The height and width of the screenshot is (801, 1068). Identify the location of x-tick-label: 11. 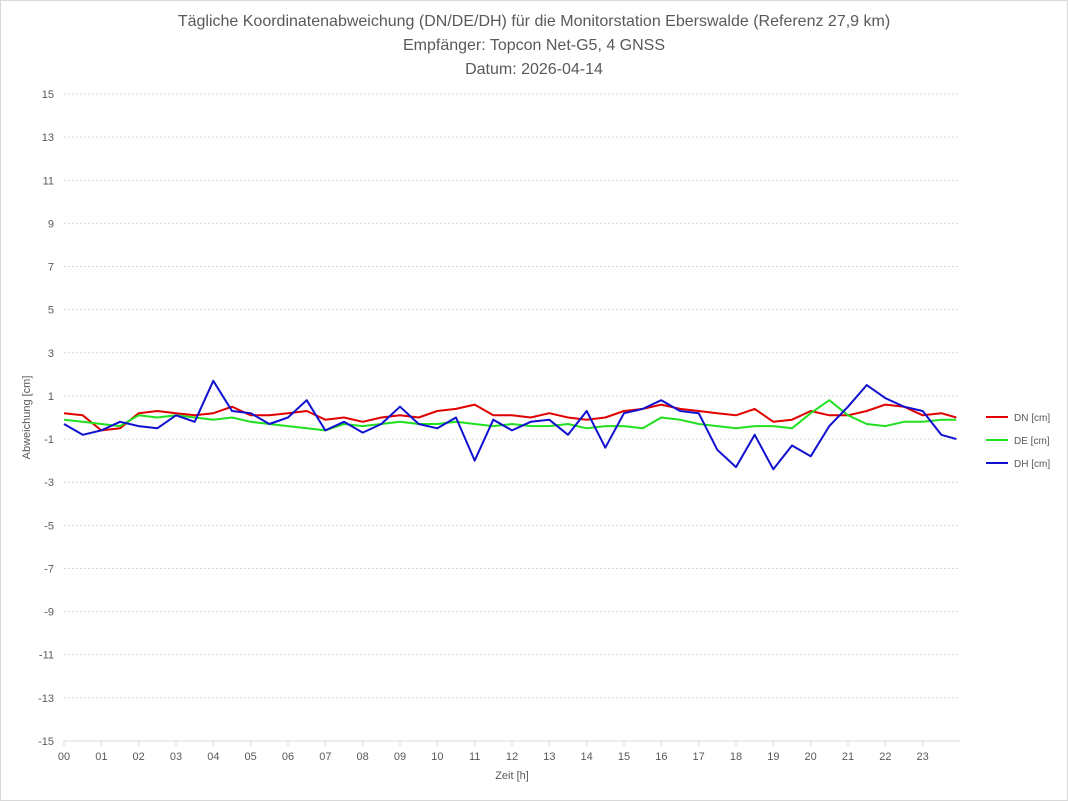
(474, 757).